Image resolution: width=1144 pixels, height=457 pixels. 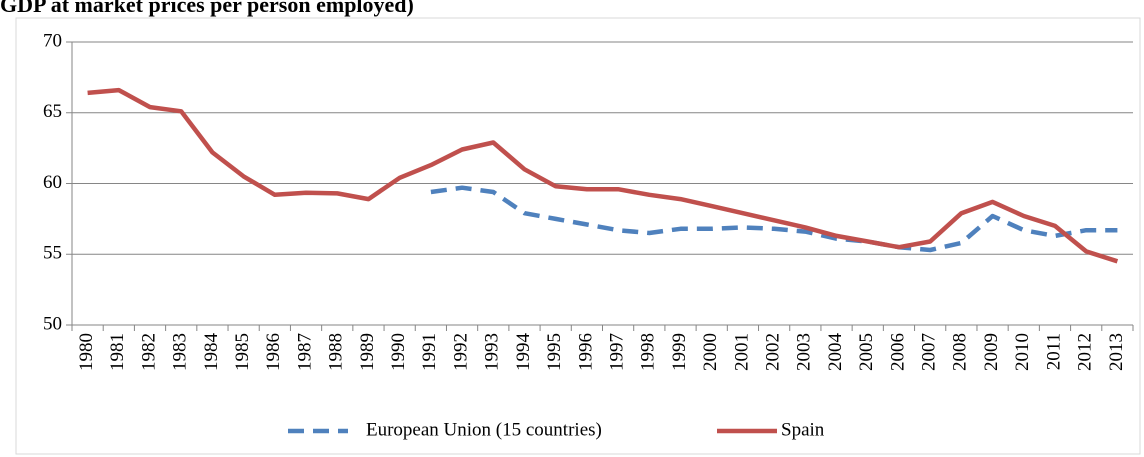 I want to click on x-tick-label: 1992, so click(x=460, y=352).